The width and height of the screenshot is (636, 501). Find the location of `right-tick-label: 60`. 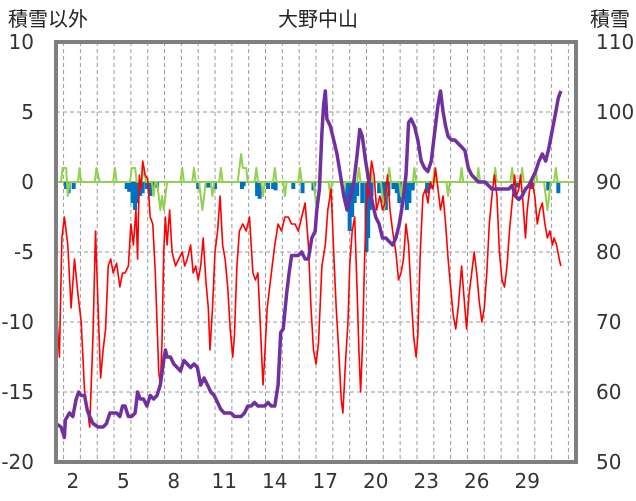

right-tick-label: 60 is located at coordinates (608, 392).